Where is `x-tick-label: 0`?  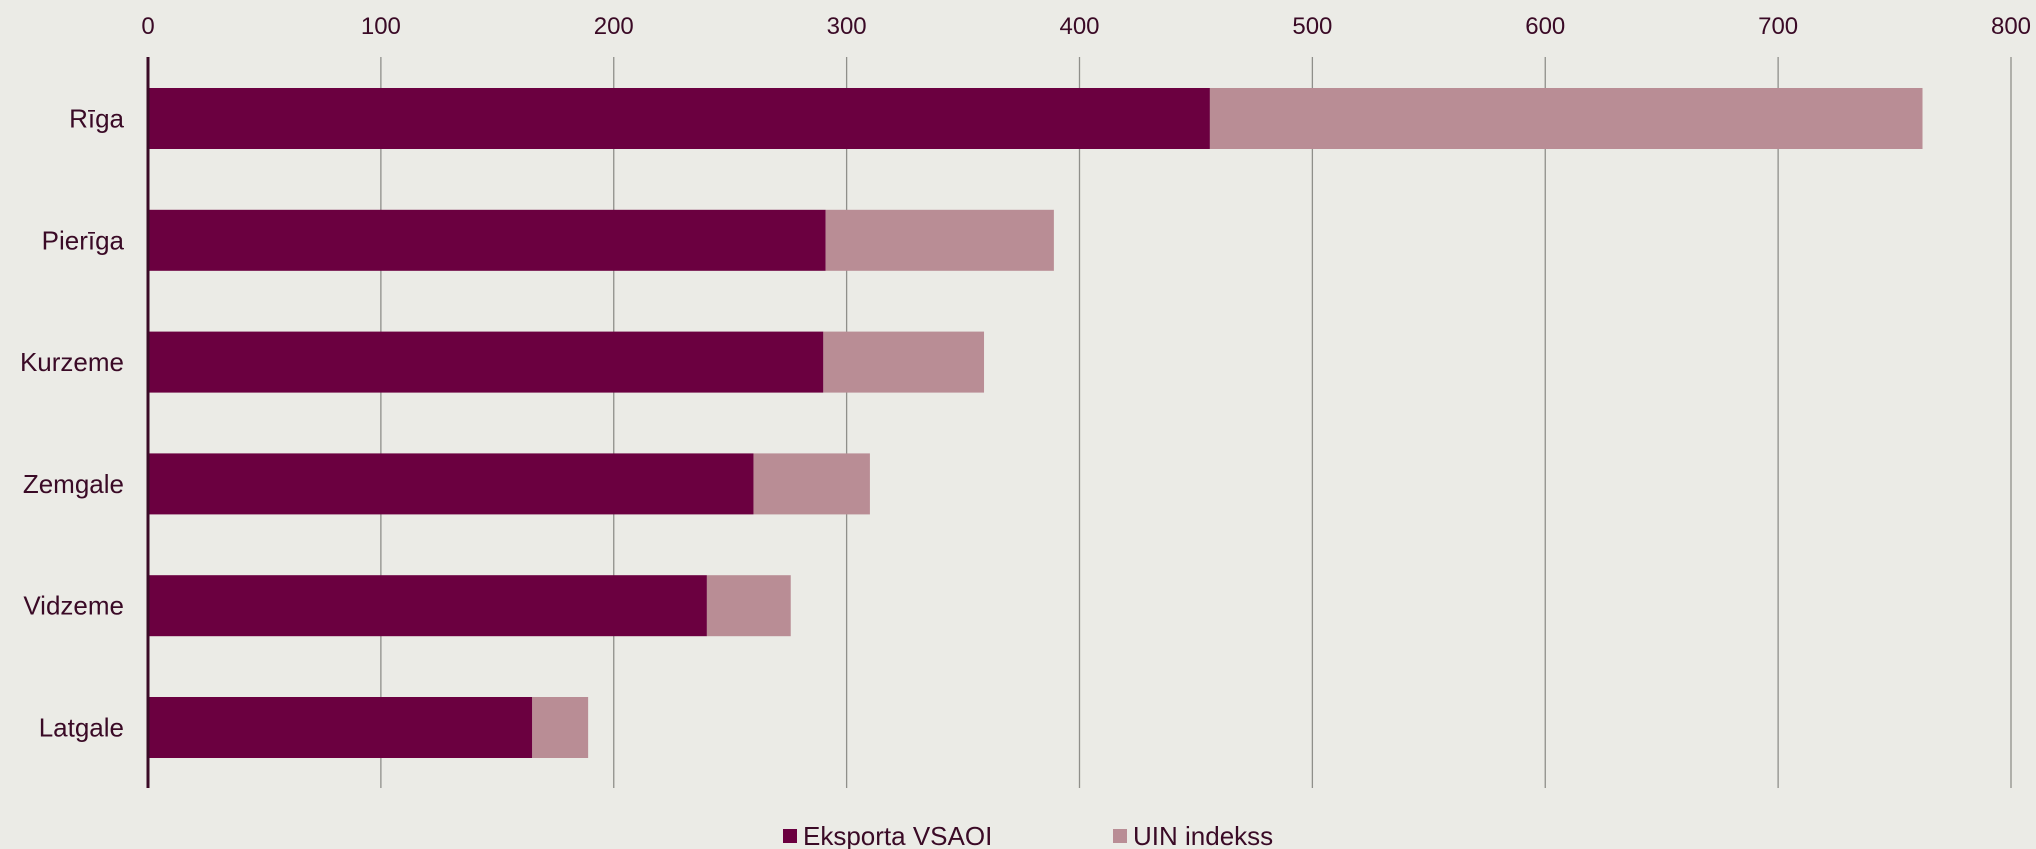
x-tick-label: 0 is located at coordinates (147, 26).